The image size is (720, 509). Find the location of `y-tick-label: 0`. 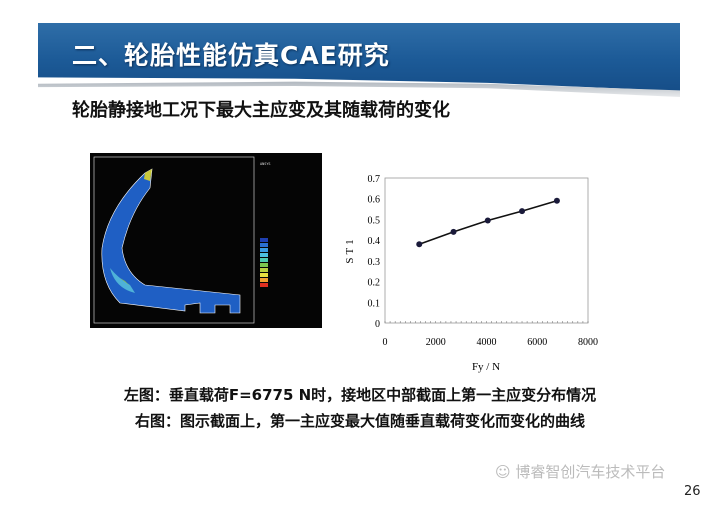

y-tick-label: 0 is located at coordinates (377, 324).